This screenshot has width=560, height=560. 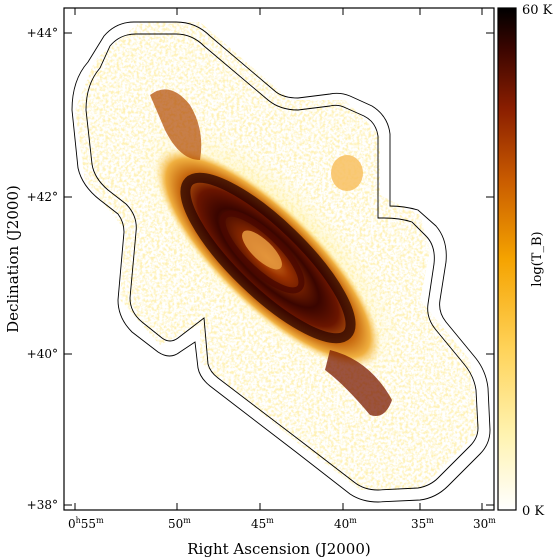 What do you see at coordinates (13, 259) in the screenshot?
I see `y-axis-title: Declination (J2000)` at bounding box center [13, 259].